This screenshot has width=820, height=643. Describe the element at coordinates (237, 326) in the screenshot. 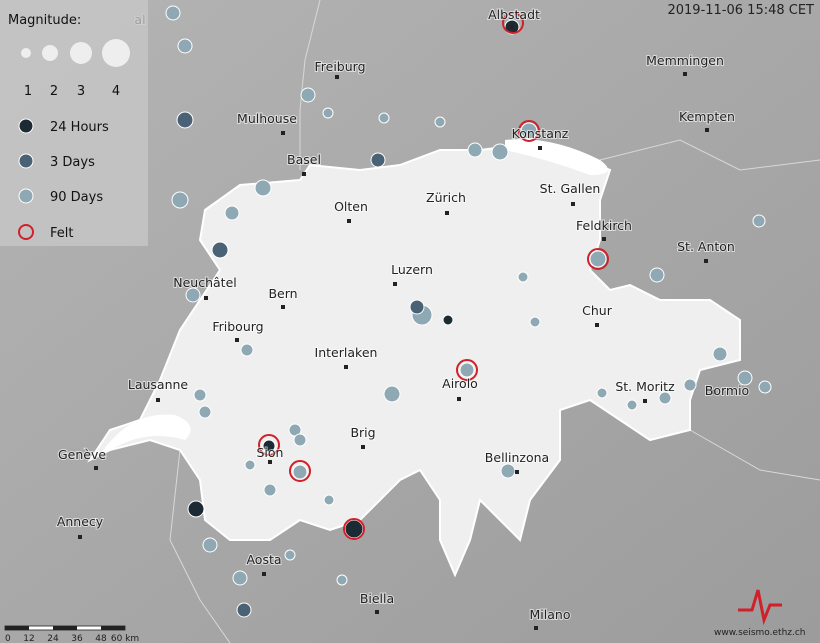

I see `city-label: Fribourg` at that location.